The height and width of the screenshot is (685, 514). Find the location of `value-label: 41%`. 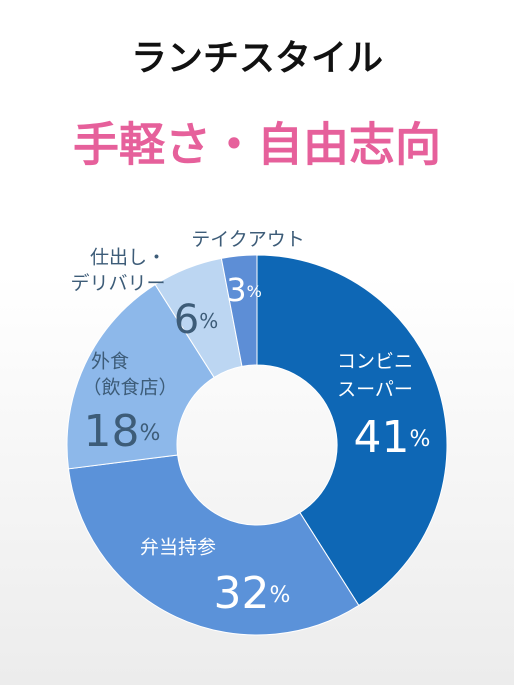

value-label: 41% is located at coordinates (392, 437).